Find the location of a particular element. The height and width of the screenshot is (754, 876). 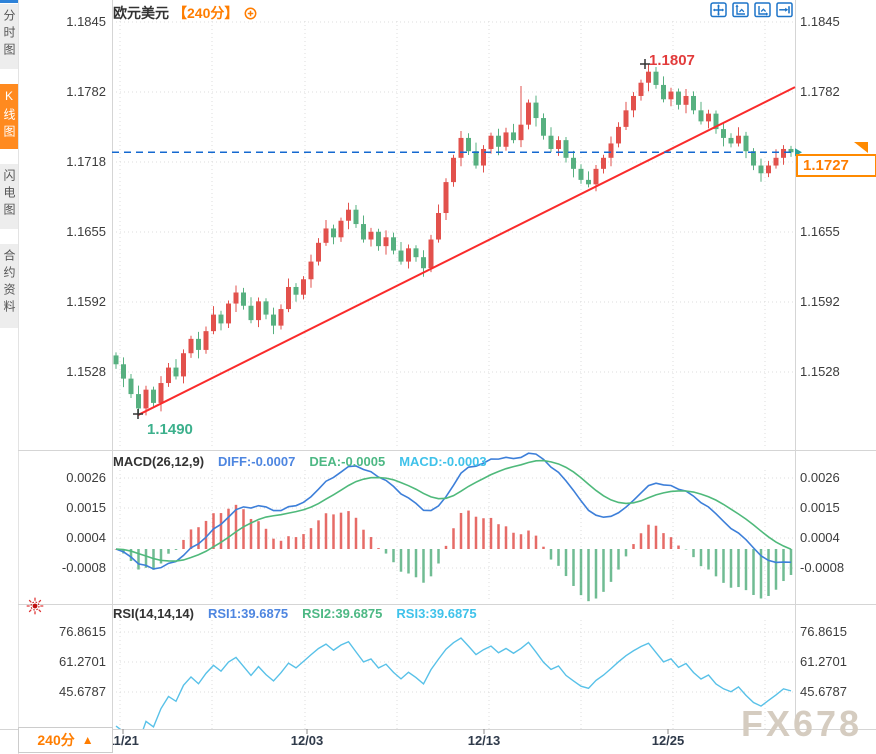

pan-right-icon is located at coordinates (784, 10).